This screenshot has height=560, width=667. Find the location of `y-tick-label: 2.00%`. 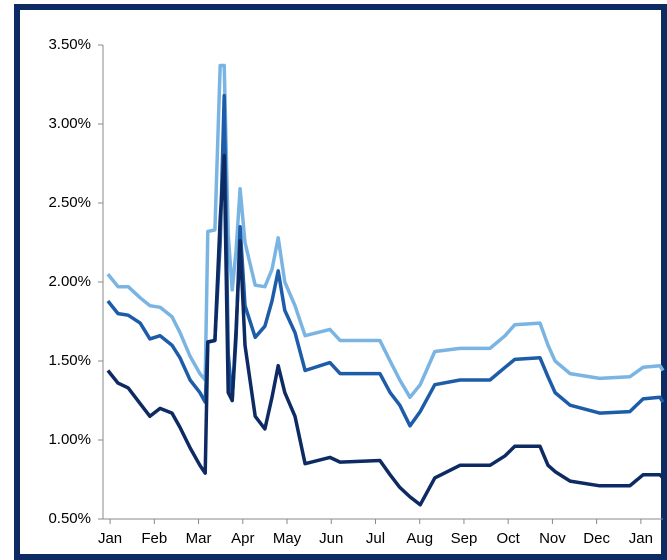

y-tick-label: 2.00% is located at coordinates (69, 281).